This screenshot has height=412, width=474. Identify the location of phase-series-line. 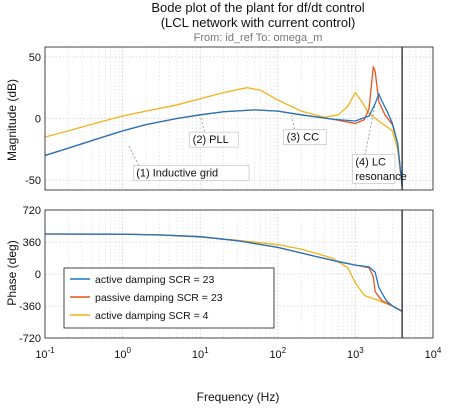
(224, 272).